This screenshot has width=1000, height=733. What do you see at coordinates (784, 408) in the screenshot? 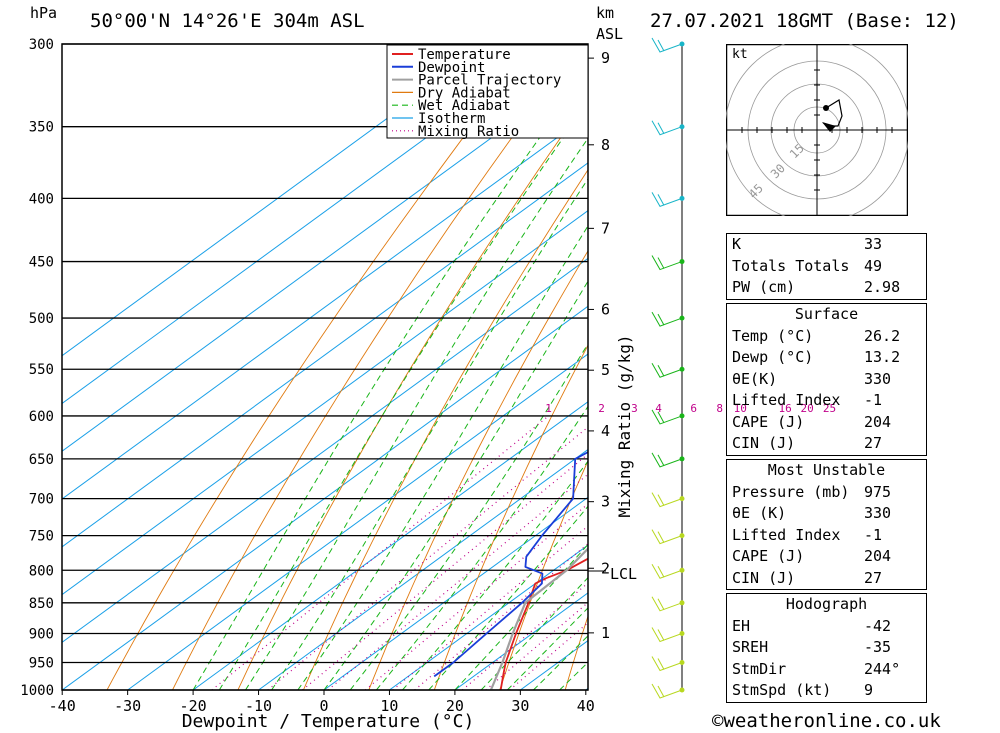
I see `mixing-ratio-label: 16` at bounding box center [784, 408].